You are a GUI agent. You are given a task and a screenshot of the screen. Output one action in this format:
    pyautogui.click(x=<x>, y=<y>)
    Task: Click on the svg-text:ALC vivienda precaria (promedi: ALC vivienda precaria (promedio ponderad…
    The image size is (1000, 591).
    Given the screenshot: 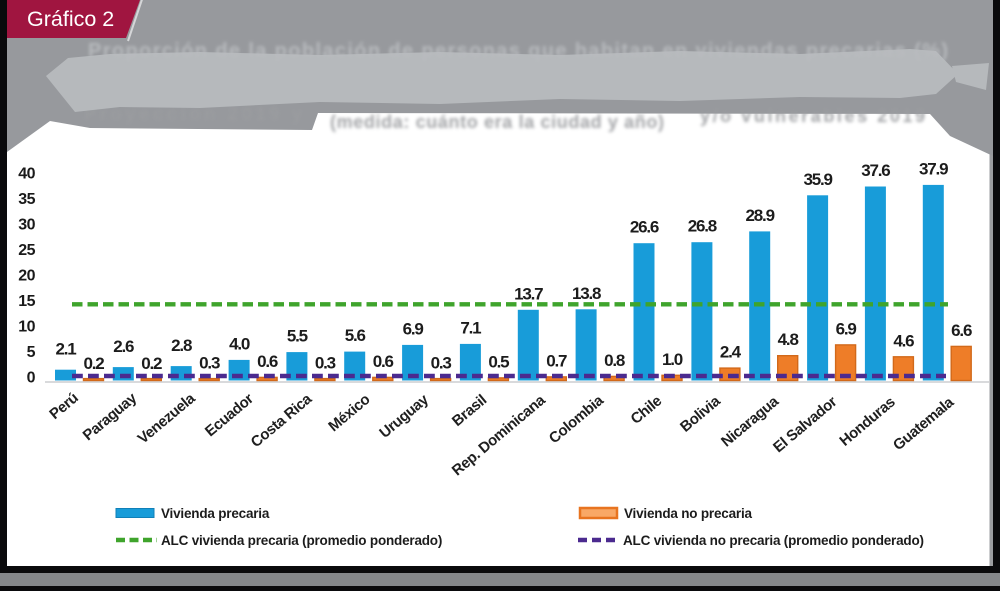 What is the action you would take?
    pyautogui.click(x=301, y=540)
    